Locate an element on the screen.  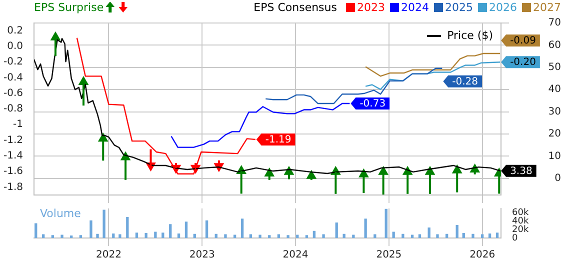
data-label: -0.09 is located at coordinates (523, 41).